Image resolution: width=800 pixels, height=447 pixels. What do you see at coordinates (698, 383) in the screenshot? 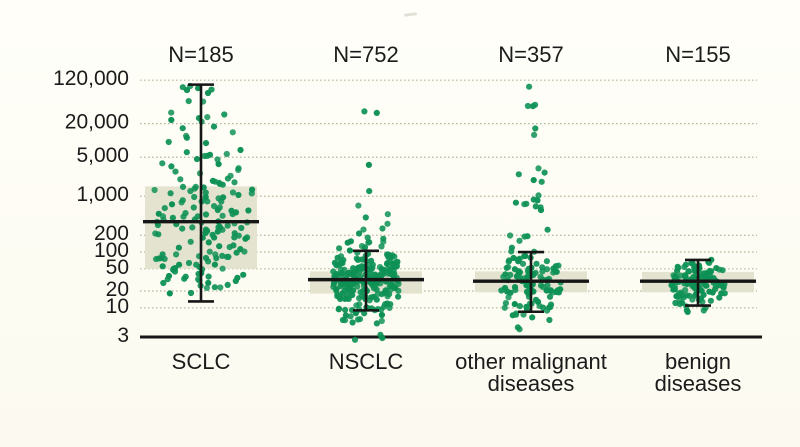
I see `group-label: diseases` at bounding box center [698, 383].